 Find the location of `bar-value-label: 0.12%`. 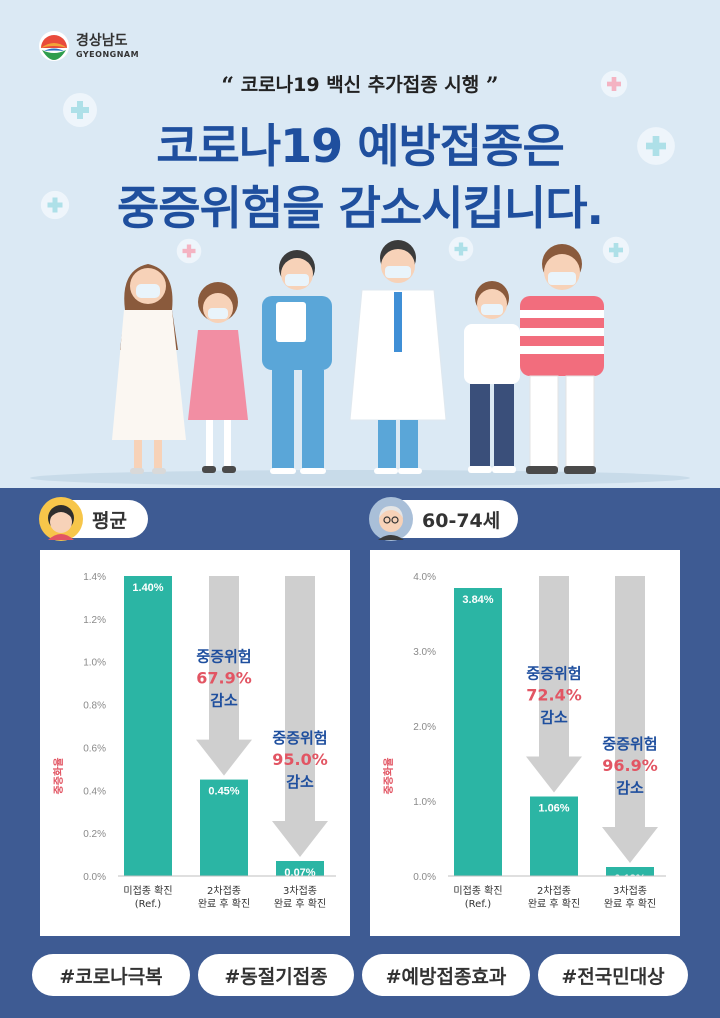

bar-value-label: 0.12% is located at coordinates (629, 879).